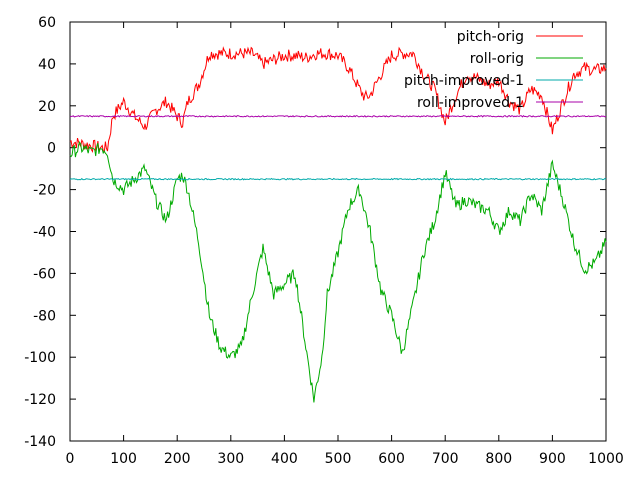 The height and width of the screenshot is (480, 640). I want to click on legend-label: pitch-orig, so click(490, 37).